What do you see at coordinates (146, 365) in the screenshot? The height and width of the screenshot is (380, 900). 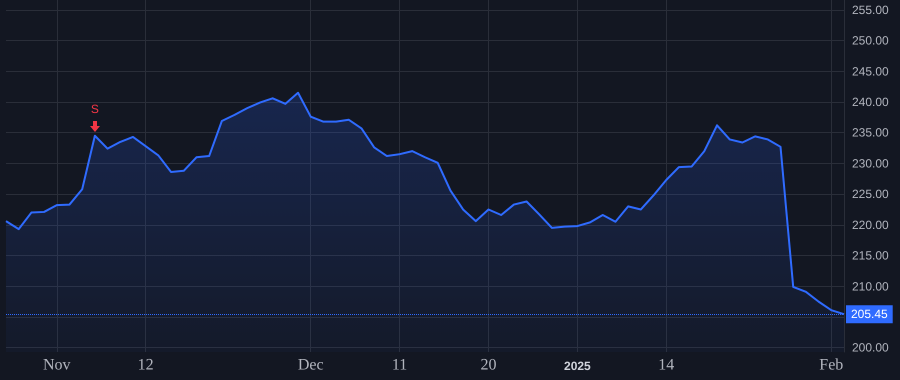 I see `x-tick-label: 12` at bounding box center [146, 365].